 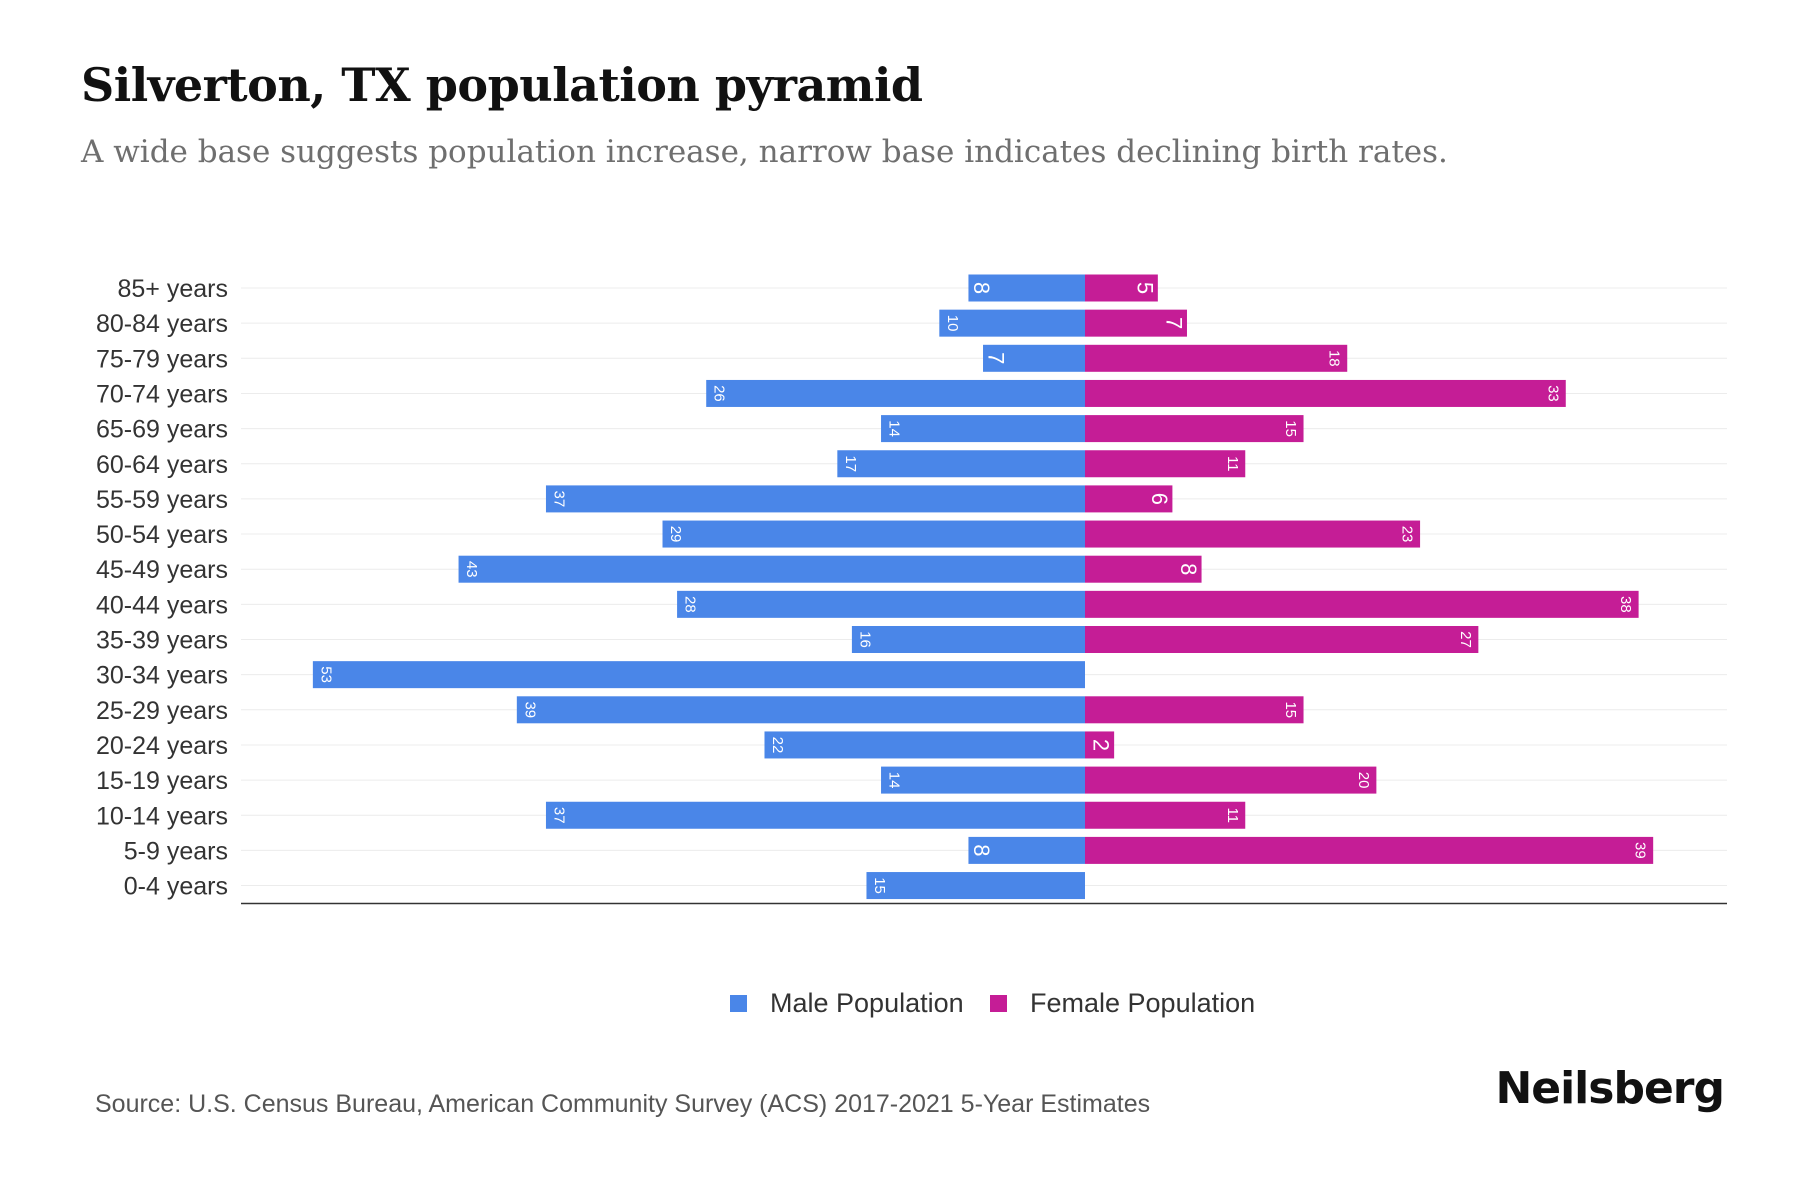 What do you see at coordinates (1625, 604) in the screenshot?
I see `female-data-label: 38` at bounding box center [1625, 604].